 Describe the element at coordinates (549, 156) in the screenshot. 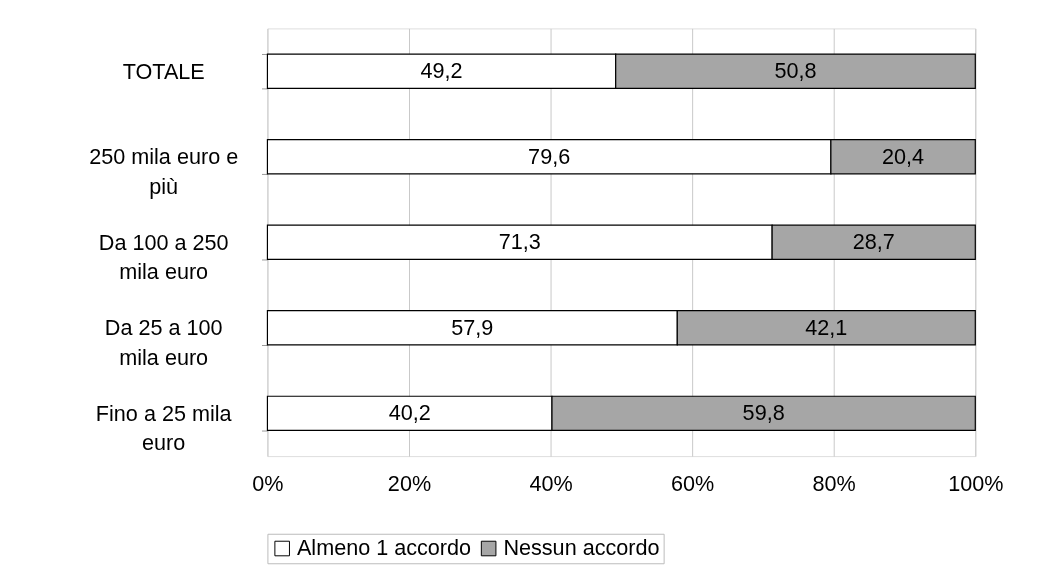

I see `data-label: 79,6` at that location.